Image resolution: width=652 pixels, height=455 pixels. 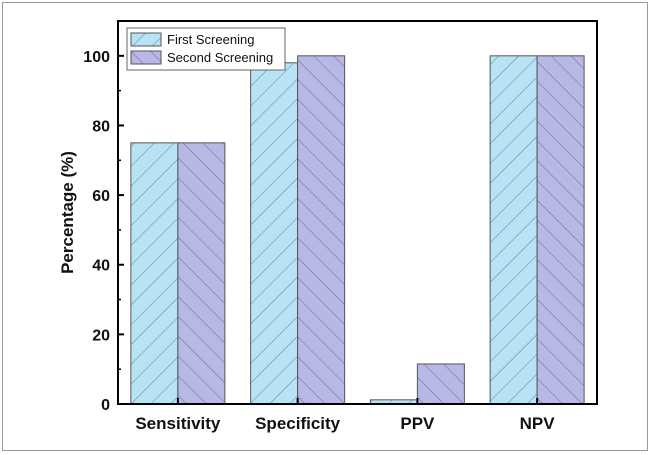 I want to click on y-tick-label: 0, so click(x=105, y=405).